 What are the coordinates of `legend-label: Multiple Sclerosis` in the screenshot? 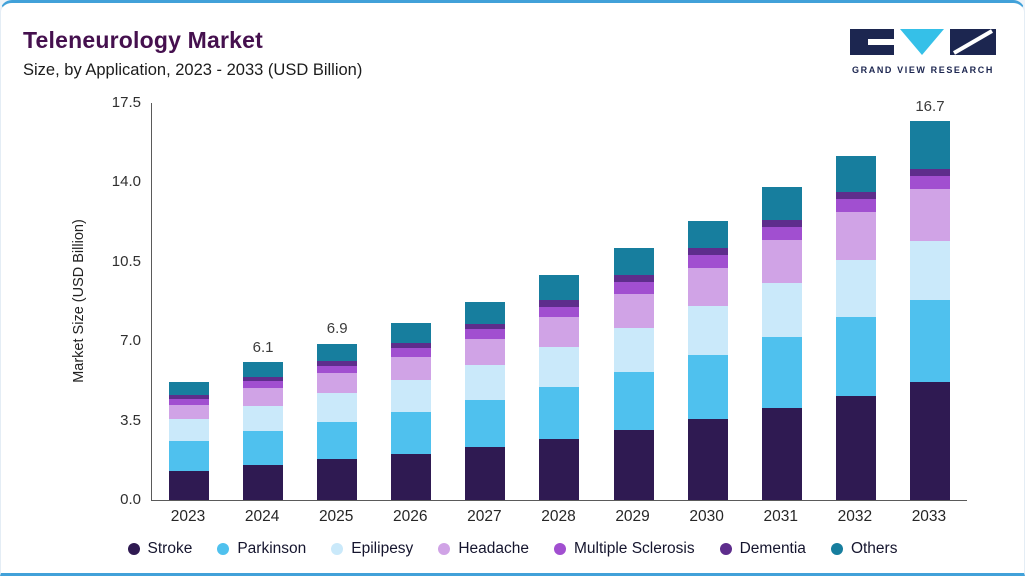 It's located at (634, 548).